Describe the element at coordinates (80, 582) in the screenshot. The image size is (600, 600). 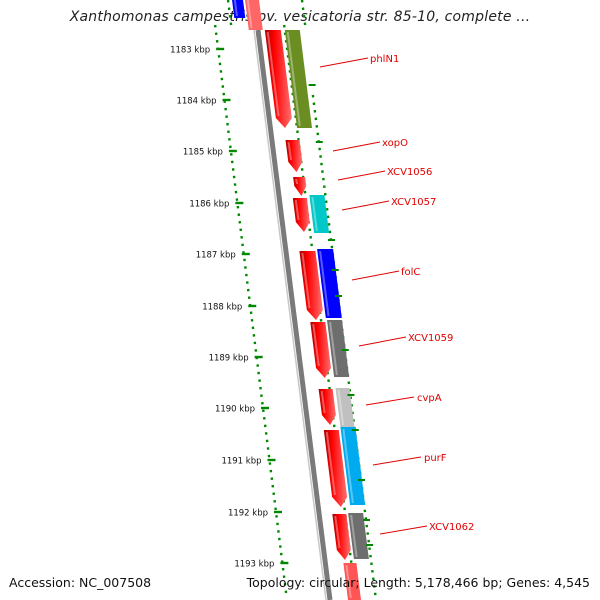
I see `accession-label: Accession: NC_007508` at that location.